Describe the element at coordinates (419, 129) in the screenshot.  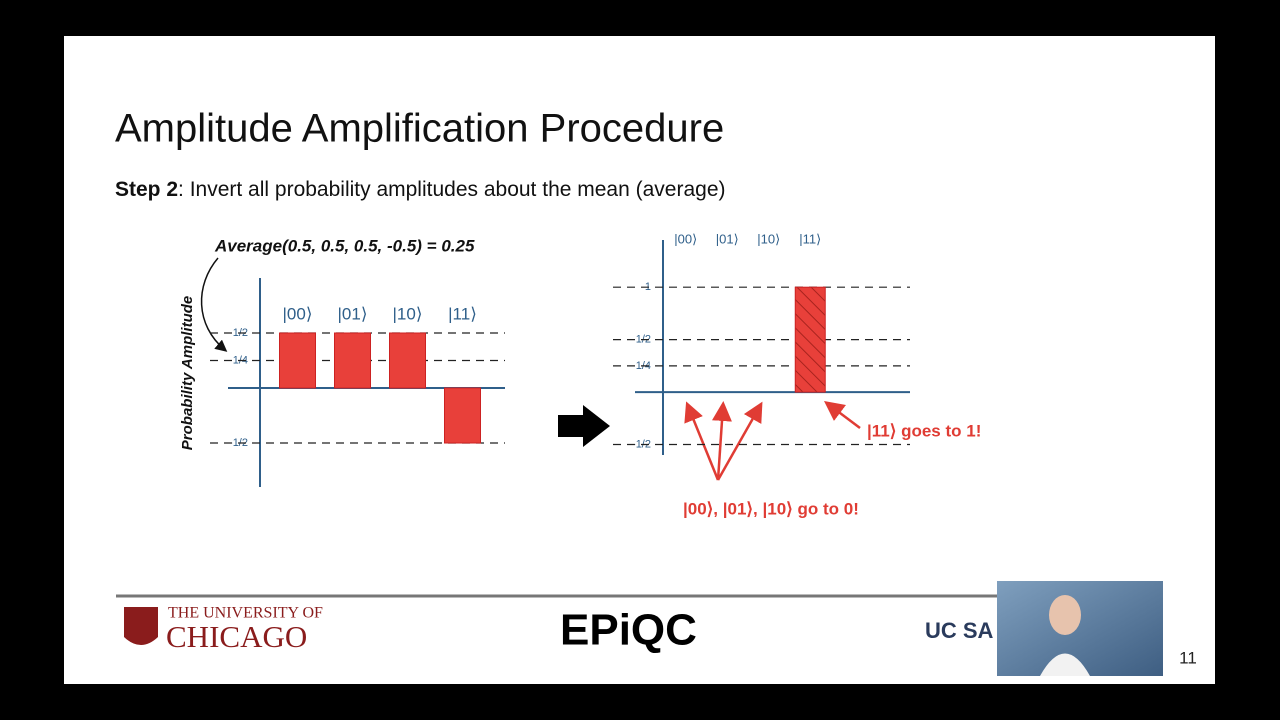
I see `slide-title: Amplitude Amplification Procedure` at that location.